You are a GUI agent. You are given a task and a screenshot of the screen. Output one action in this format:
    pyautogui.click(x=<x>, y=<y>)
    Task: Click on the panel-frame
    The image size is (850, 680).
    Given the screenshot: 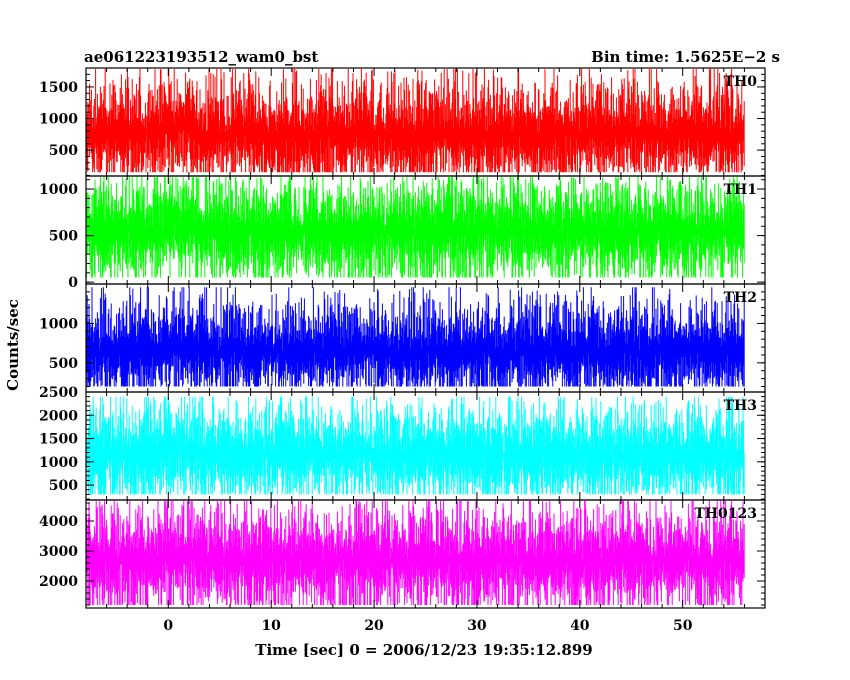 What is the action you would take?
    pyautogui.click(x=425, y=554)
    